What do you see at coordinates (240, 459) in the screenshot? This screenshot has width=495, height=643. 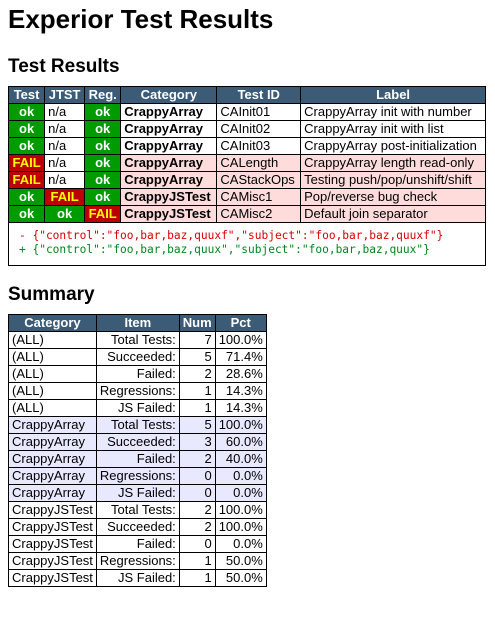 I see `summary-pct-cell: 40.0%` at bounding box center [240, 459].